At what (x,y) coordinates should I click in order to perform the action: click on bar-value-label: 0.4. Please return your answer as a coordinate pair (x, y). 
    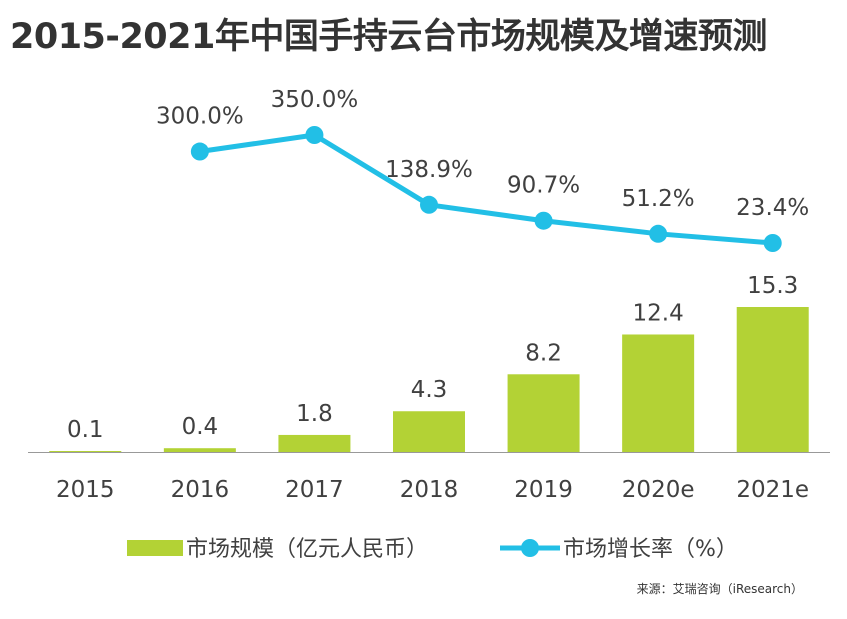
    Looking at the image, I should click on (200, 427).